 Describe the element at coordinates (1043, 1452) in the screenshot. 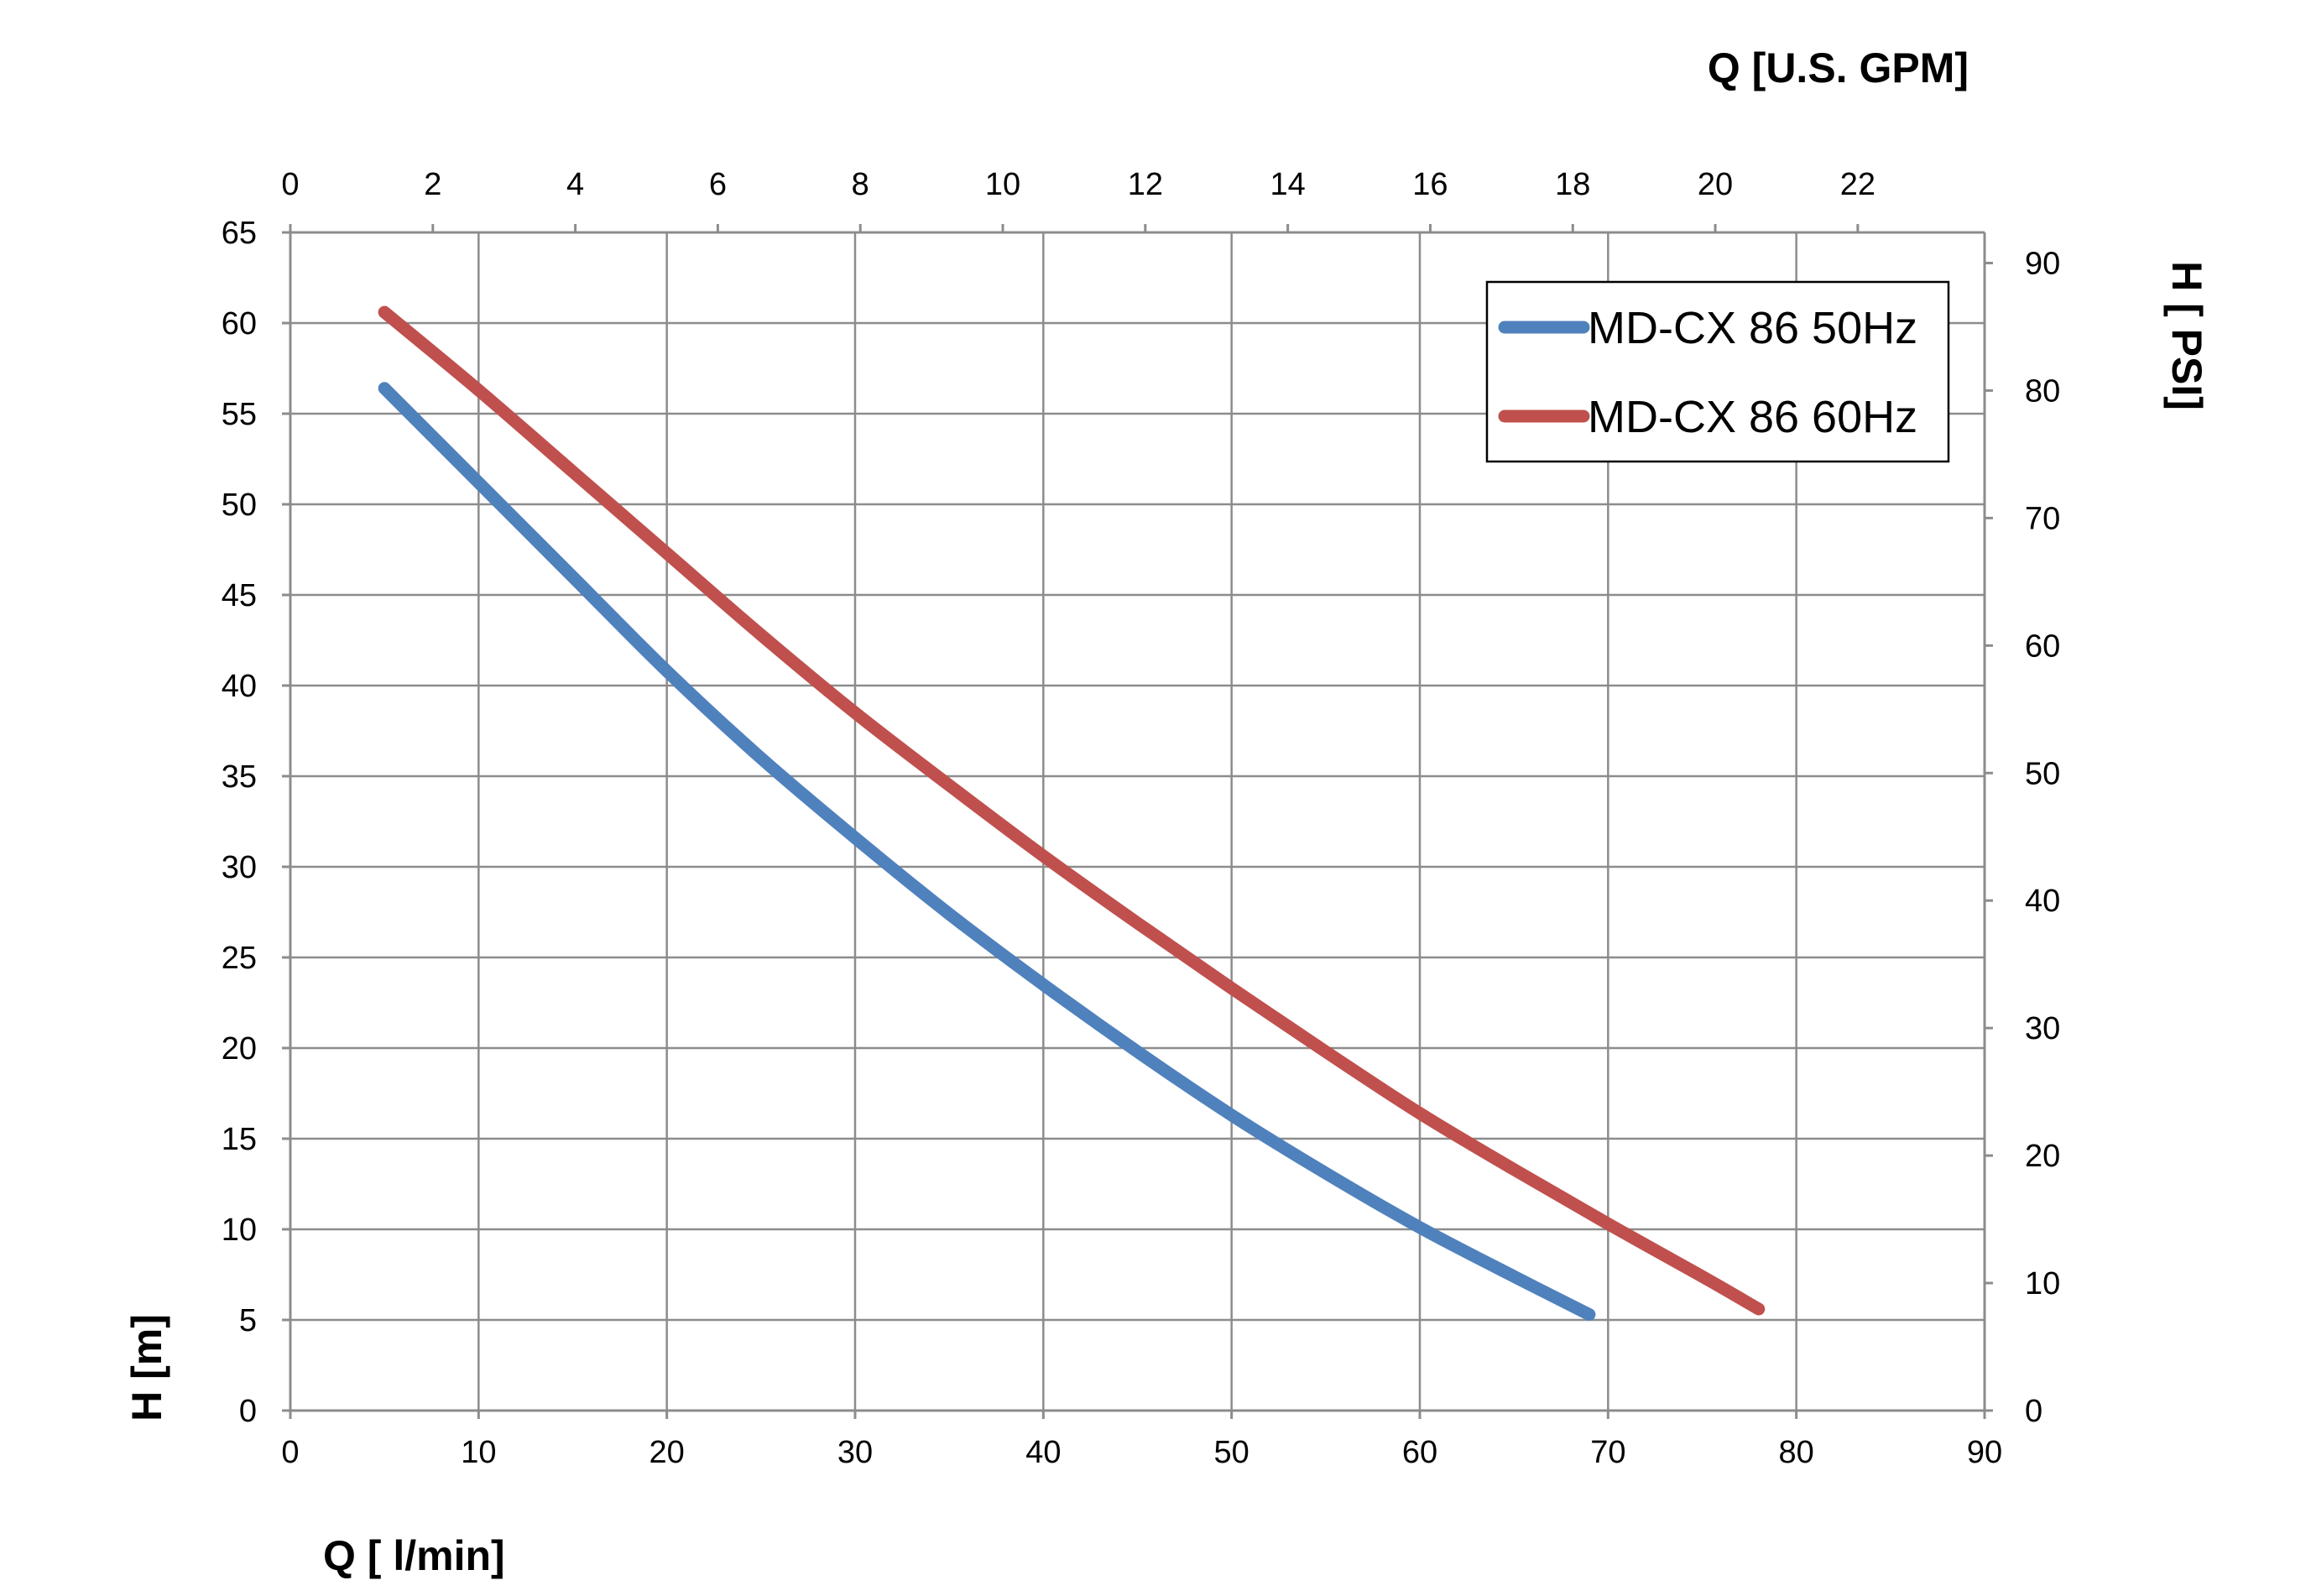

I see `x-bottom-tick-label: 40` at that location.